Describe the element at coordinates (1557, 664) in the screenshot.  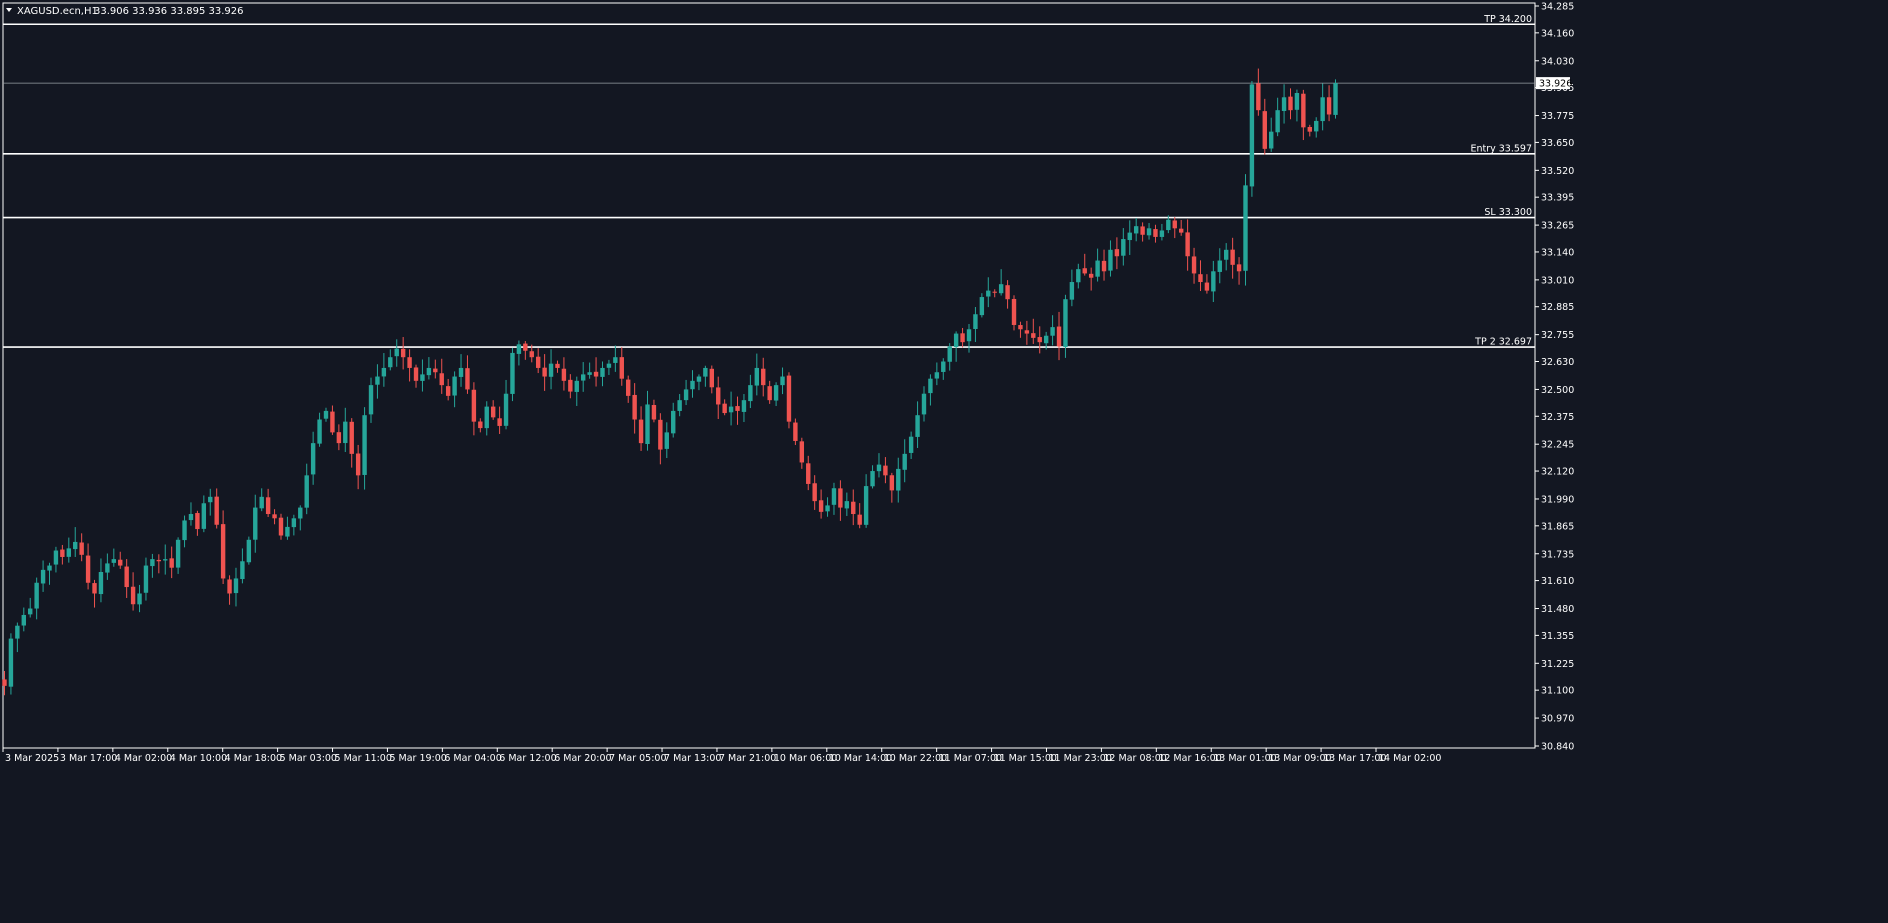
I see `price-tick-label: 31.225` at that location.